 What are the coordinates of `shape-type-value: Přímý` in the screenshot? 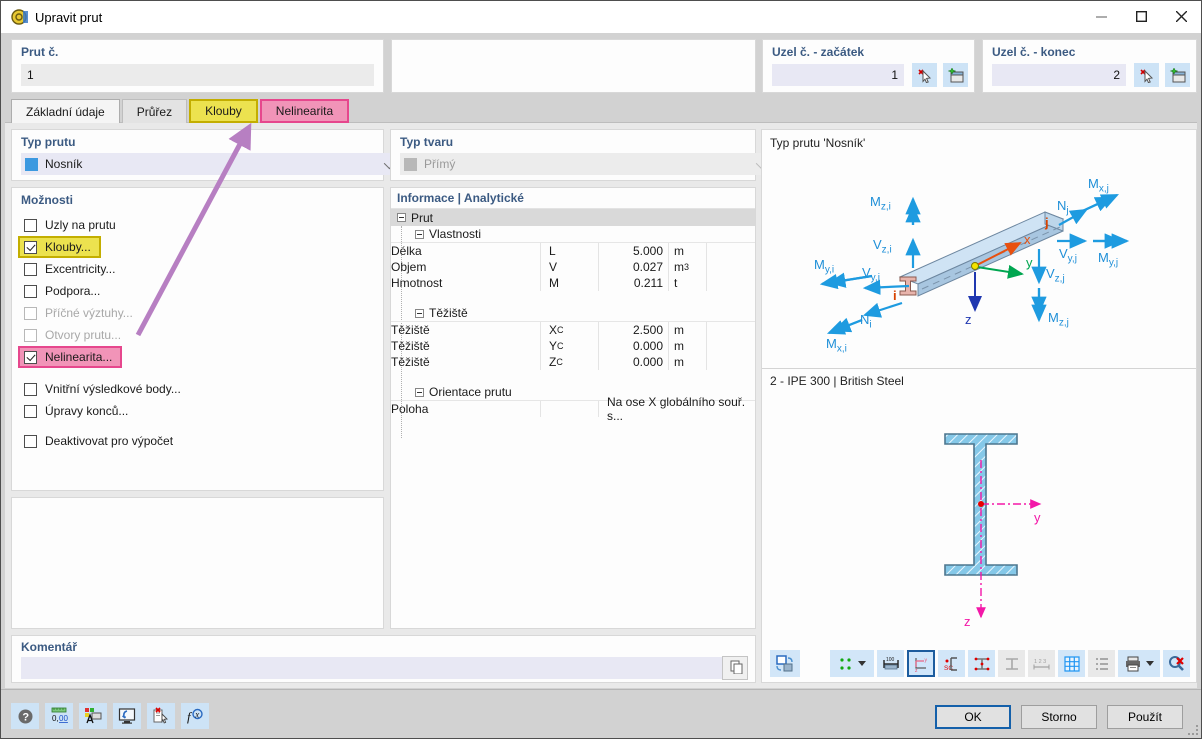 It's located at (440, 164).